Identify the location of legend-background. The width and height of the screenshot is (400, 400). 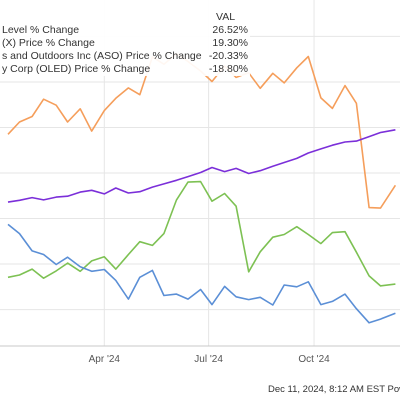
(125, 38).